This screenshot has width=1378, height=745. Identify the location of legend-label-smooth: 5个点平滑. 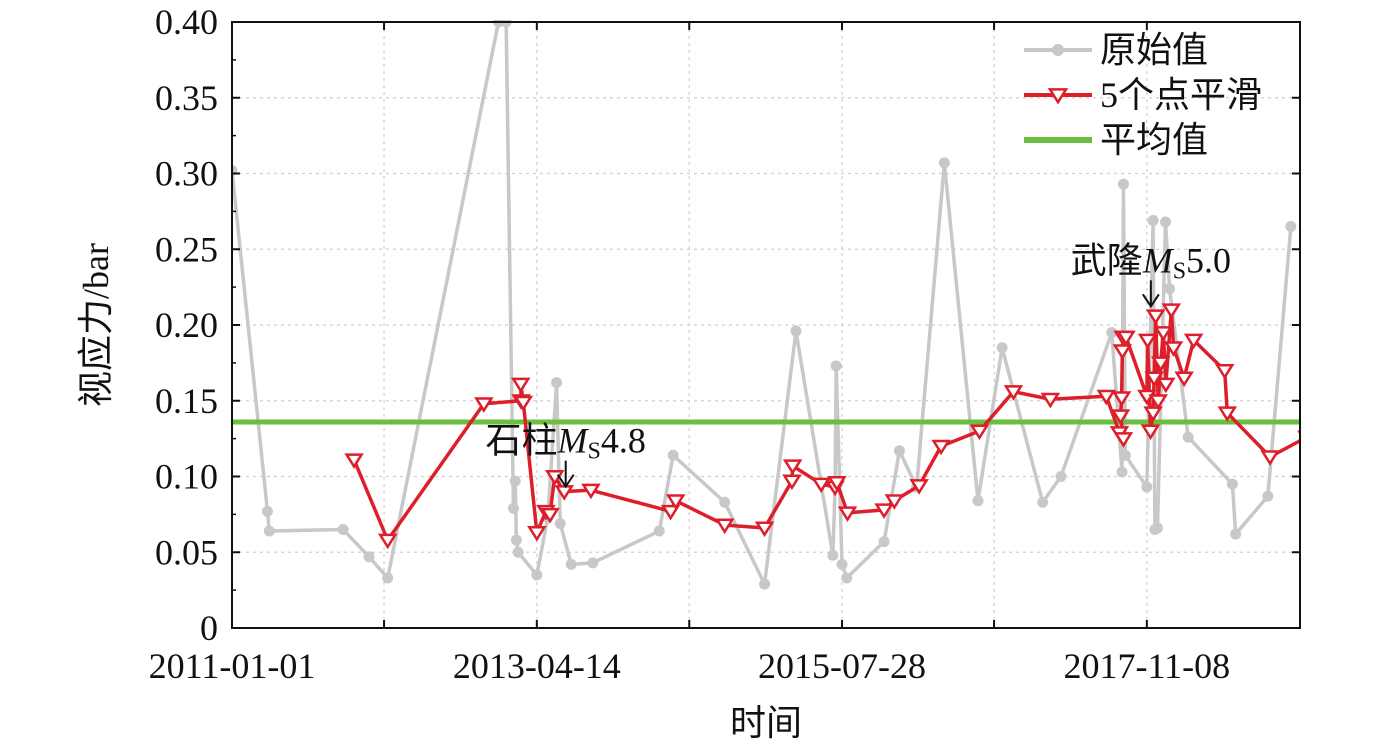
(1181, 95).